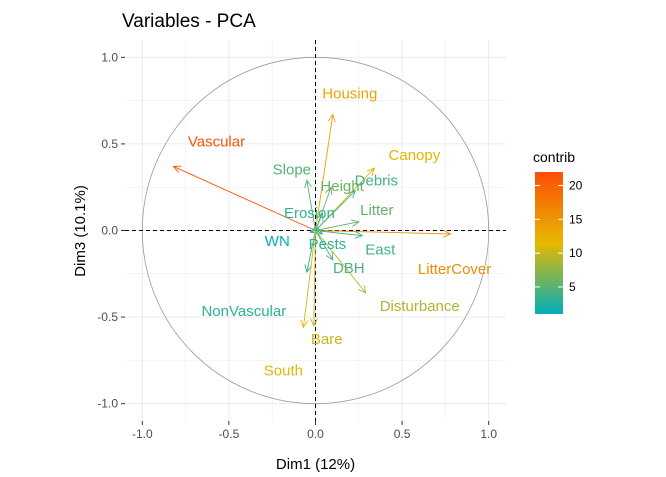 This screenshot has width=666, height=477. I want to click on label-height: Height, so click(342, 186).